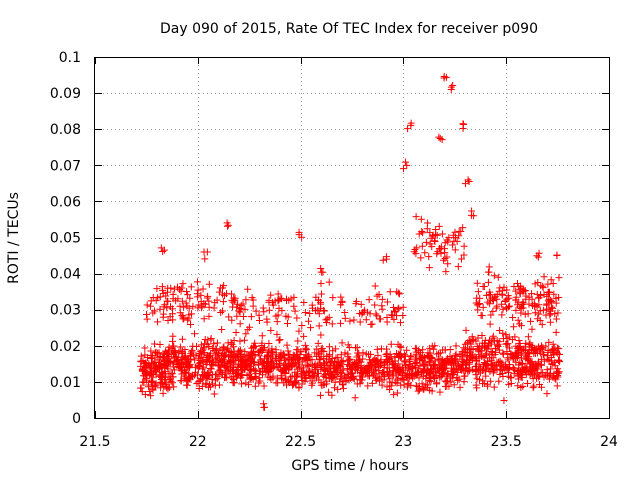  What do you see at coordinates (198, 442) in the screenshot?
I see `x-tick-label: 22` at bounding box center [198, 442].